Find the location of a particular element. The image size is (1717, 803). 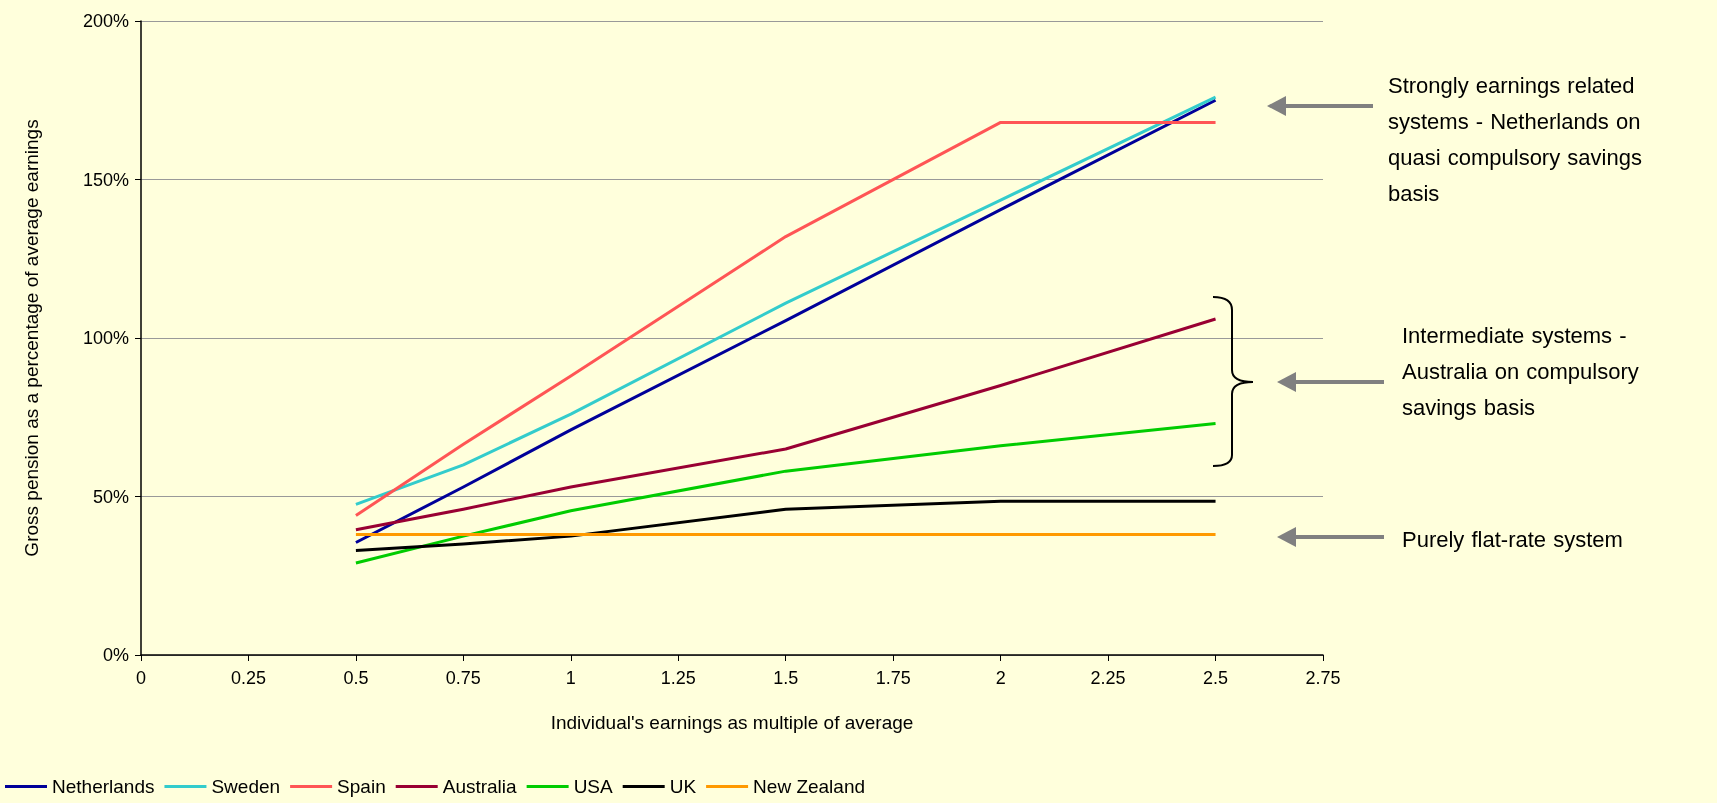

legend-label: UK is located at coordinates (683, 786).